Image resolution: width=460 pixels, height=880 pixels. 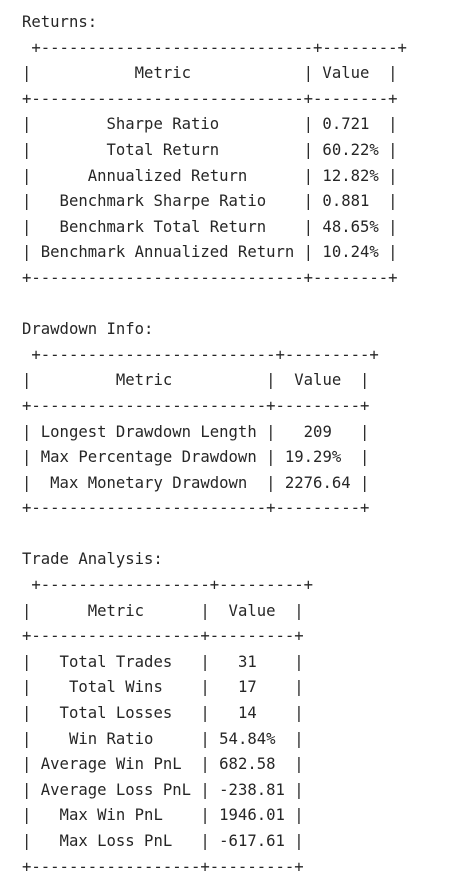 What do you see at coordinates (252, 687) in the screenshot?
I see `value-cell: 17` at bounding box center [252, 687].